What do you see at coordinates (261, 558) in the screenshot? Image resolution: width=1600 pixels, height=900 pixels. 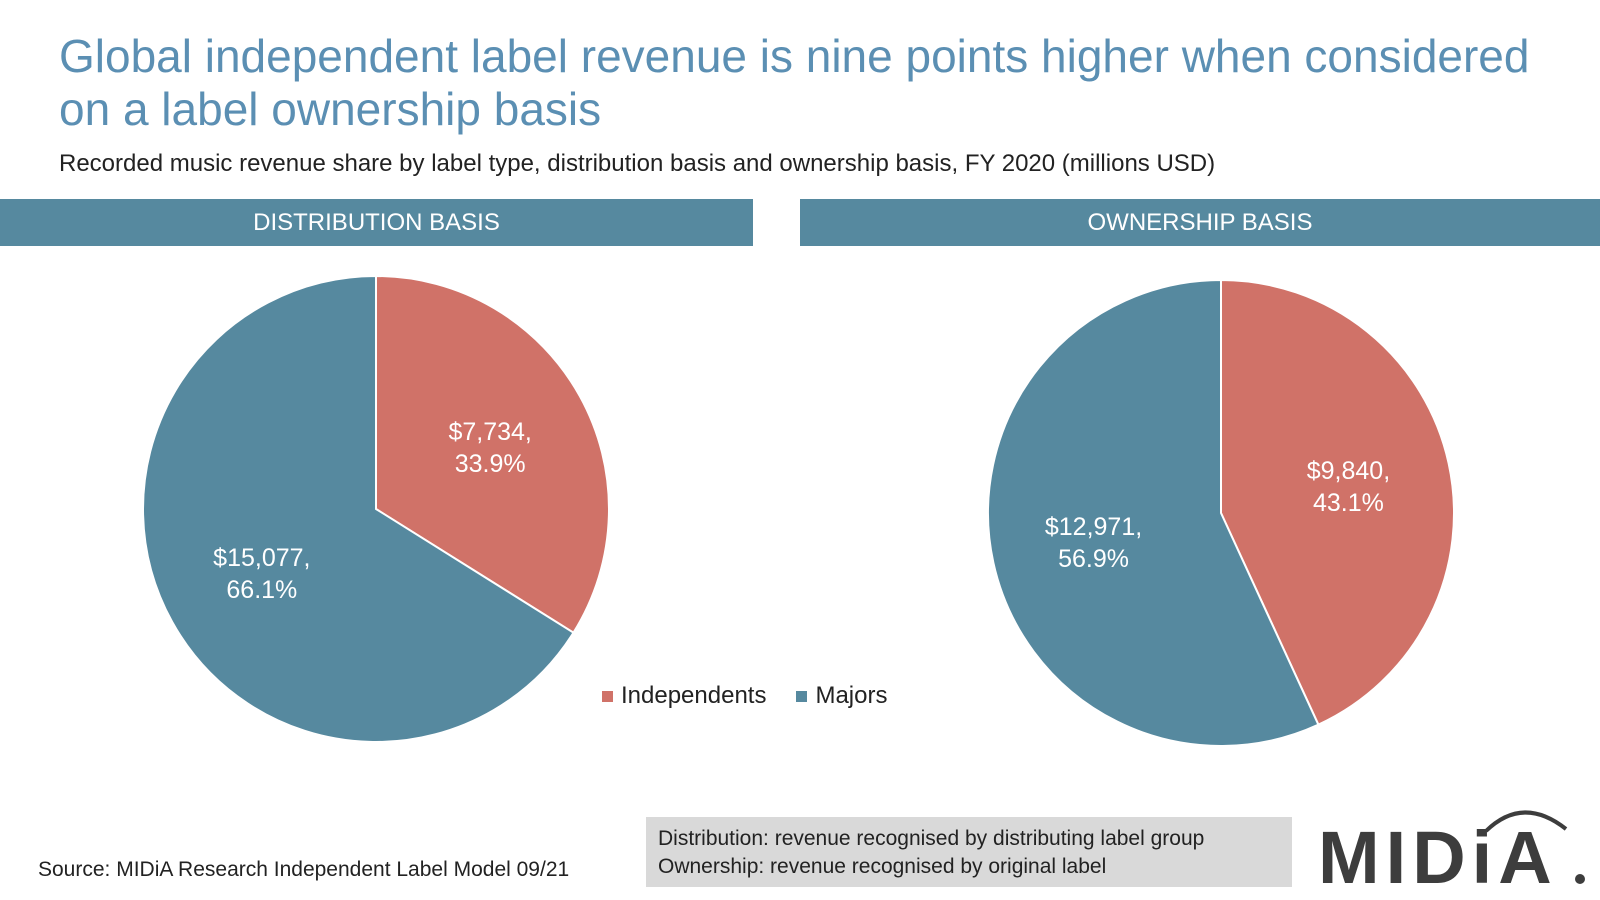 I see `distribution-label-majors-value: $15,077,` at bounding box center [261, 558].